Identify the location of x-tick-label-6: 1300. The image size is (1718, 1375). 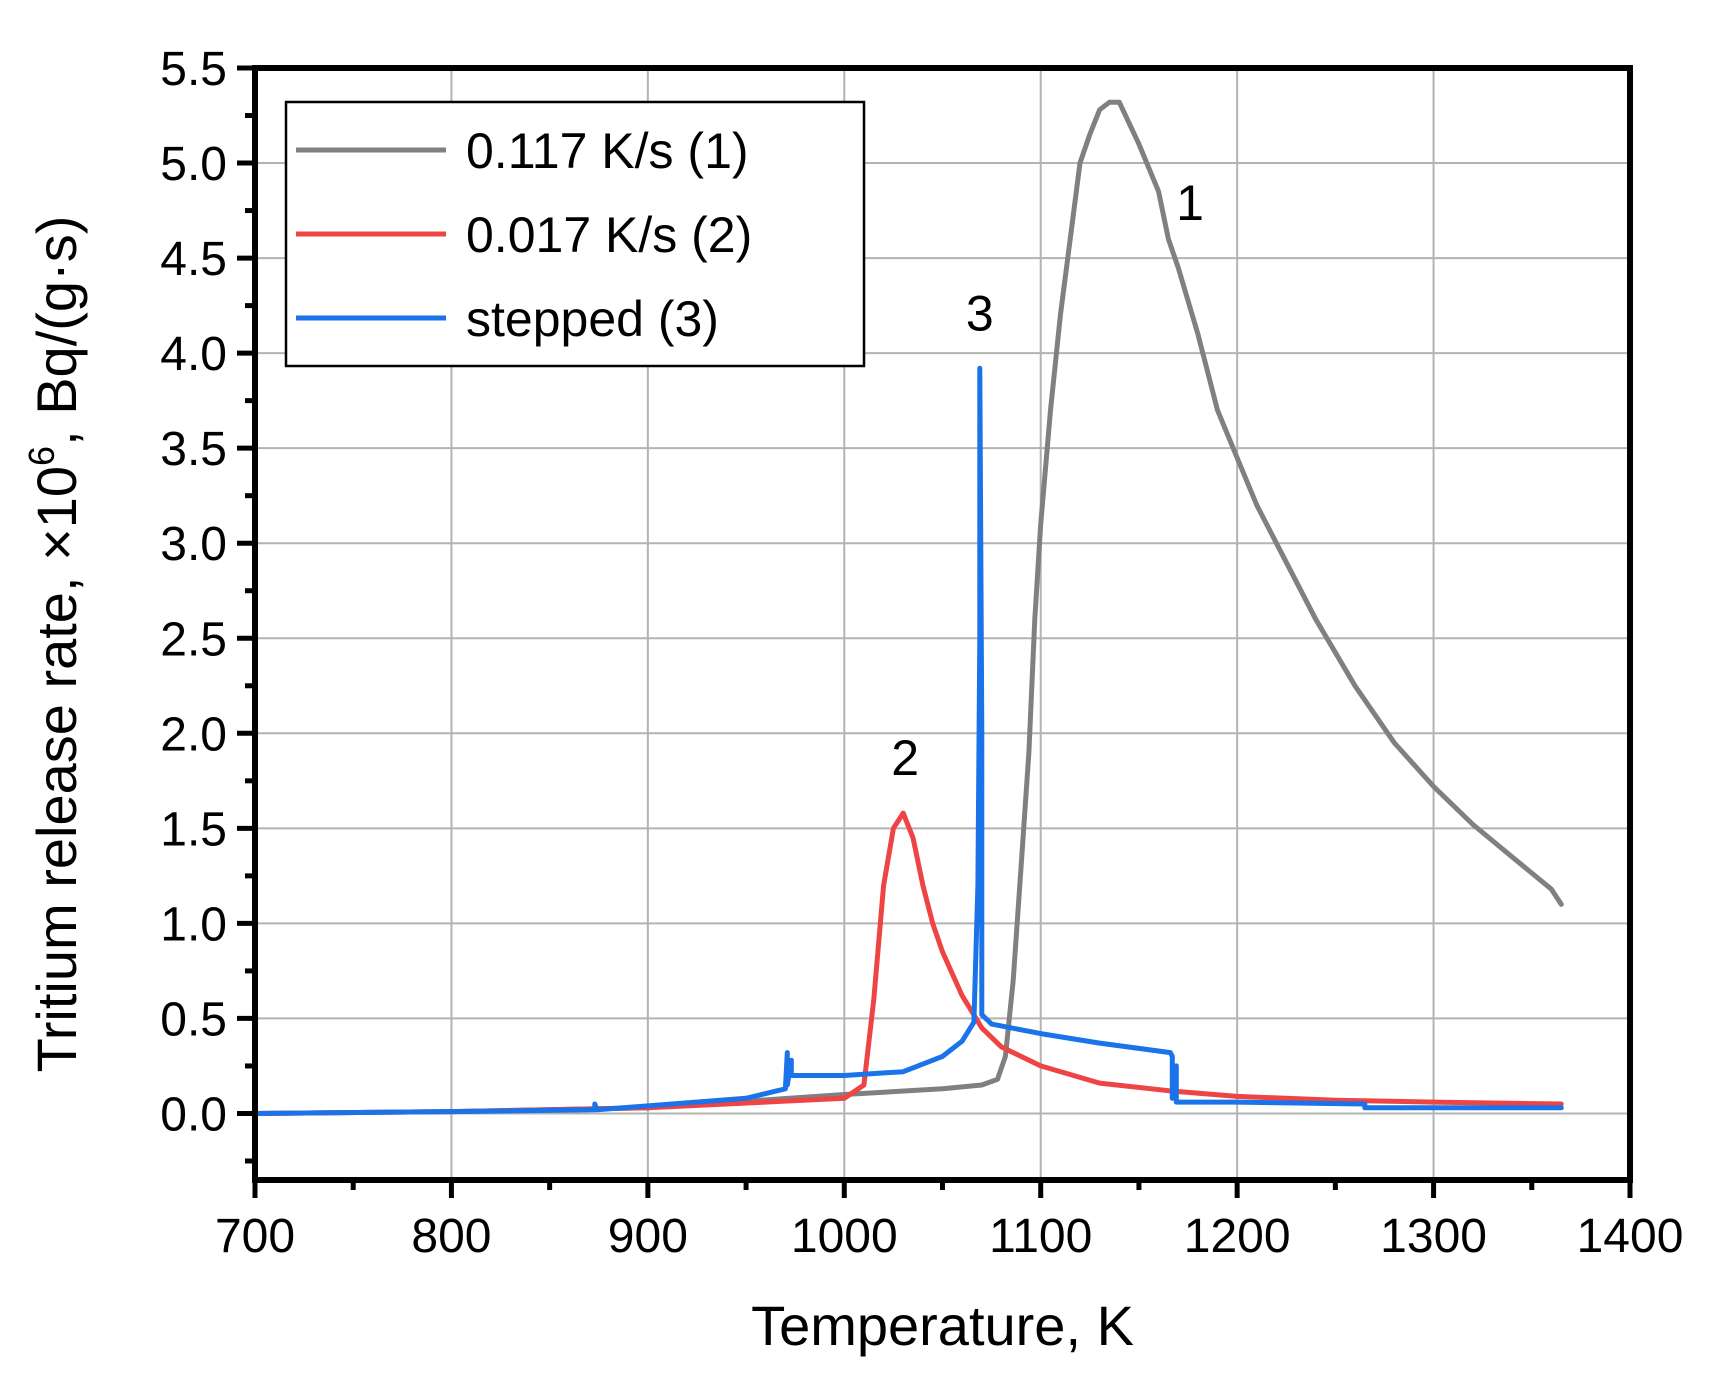
(1433, 1236).